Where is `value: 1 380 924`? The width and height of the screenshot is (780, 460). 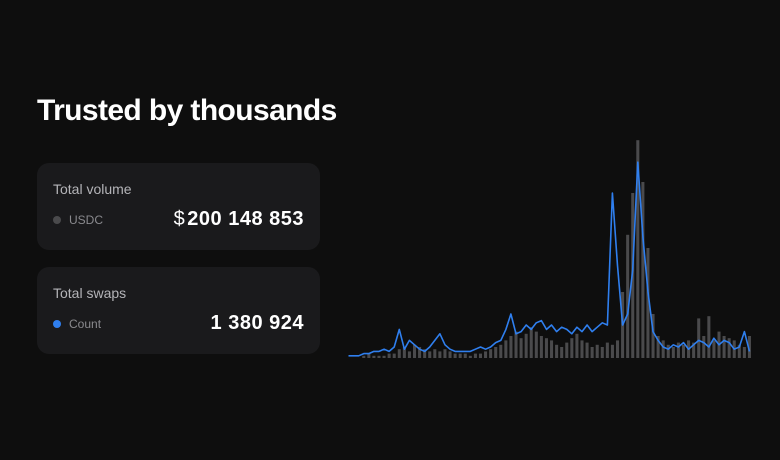 value: 1 380 924 is located at coordinates (257, 323).